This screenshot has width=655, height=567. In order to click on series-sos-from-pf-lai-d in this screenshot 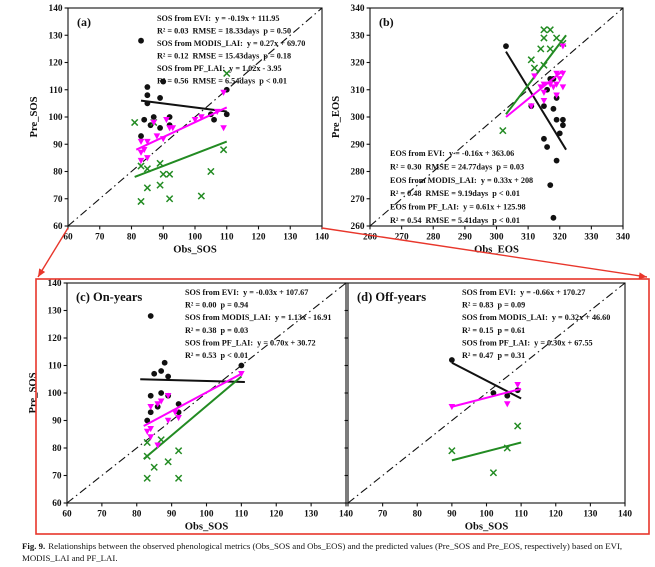, I will do `click(485, 396)`.